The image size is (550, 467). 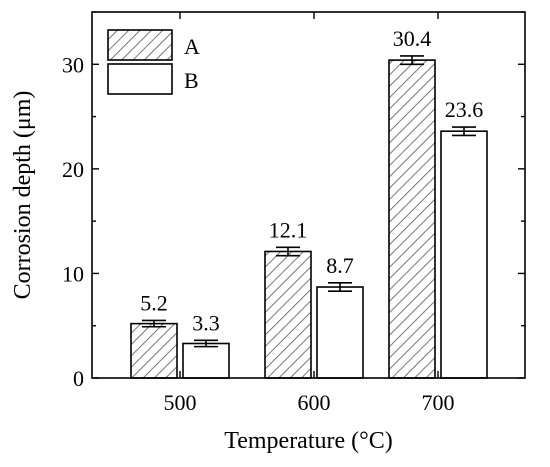 I want to click on data-label: 8.7, so click(x=340, y=265).